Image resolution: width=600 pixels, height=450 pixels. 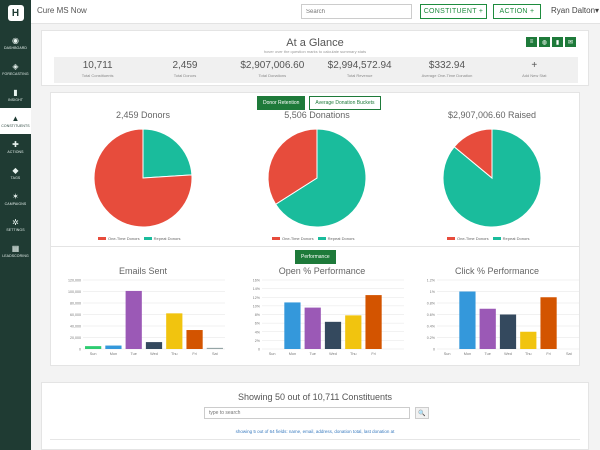 I want to click on stat-label: Total Donors, so click(x=185, y=75).